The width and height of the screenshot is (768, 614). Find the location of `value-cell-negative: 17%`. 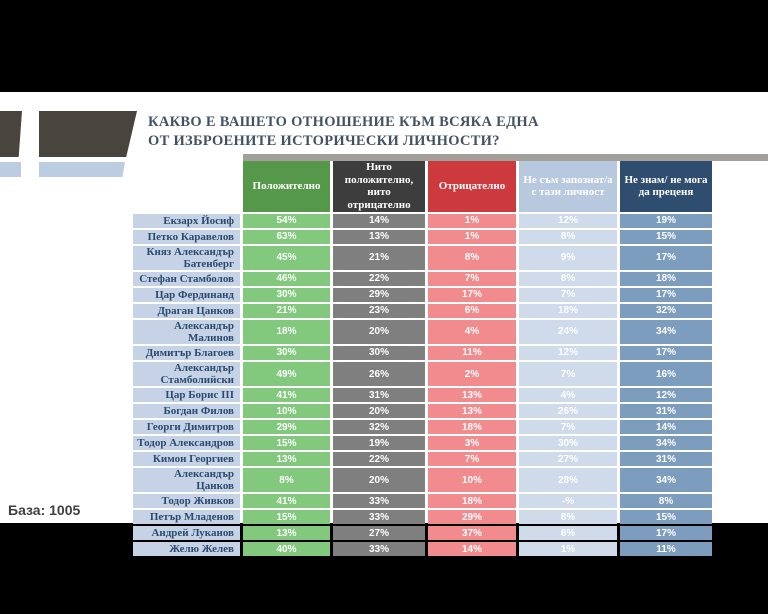

value-cell-negative: 17% is located at coordinates (472, 294).